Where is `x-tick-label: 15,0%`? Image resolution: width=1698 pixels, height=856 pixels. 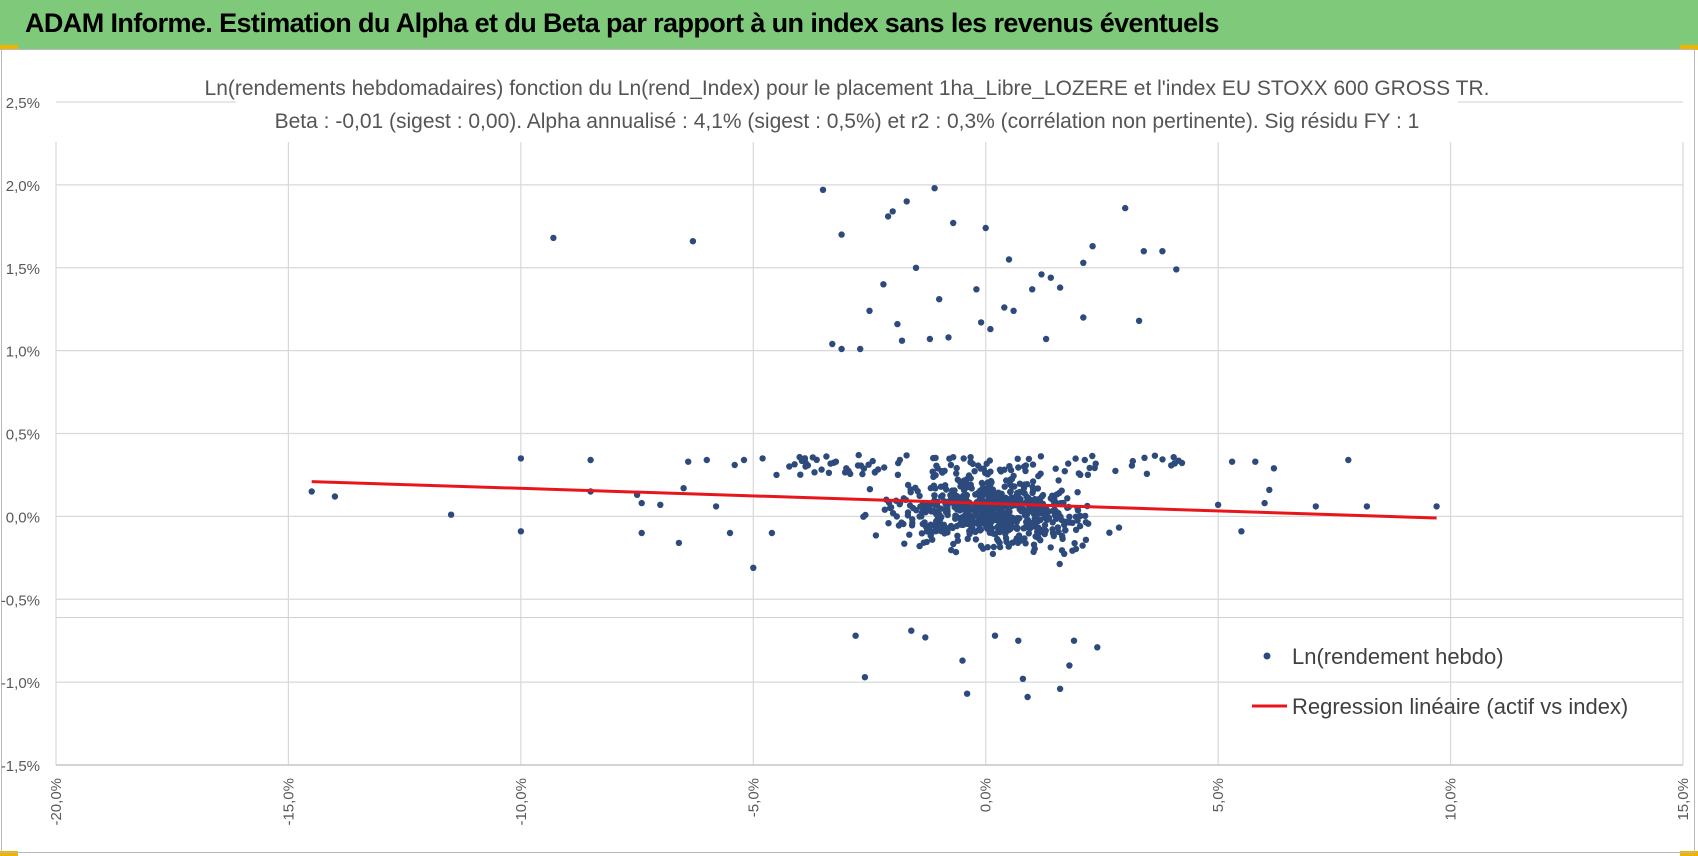 x-tick-label: 15,0% is located at coordinates (1683, 799).